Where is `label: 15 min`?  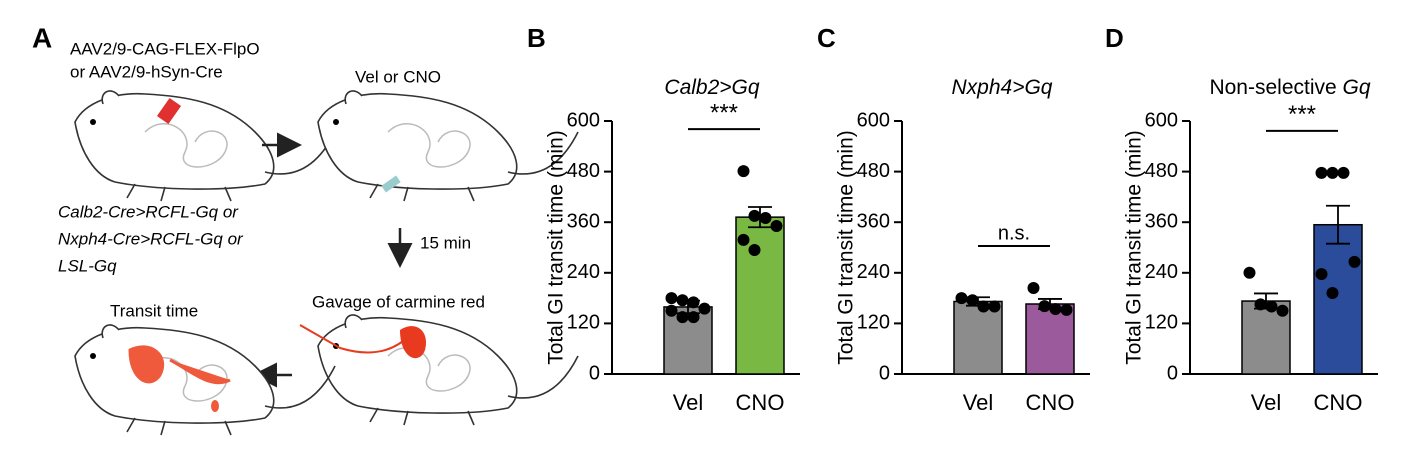
label: 15 min is located at coordinates (445, 242).